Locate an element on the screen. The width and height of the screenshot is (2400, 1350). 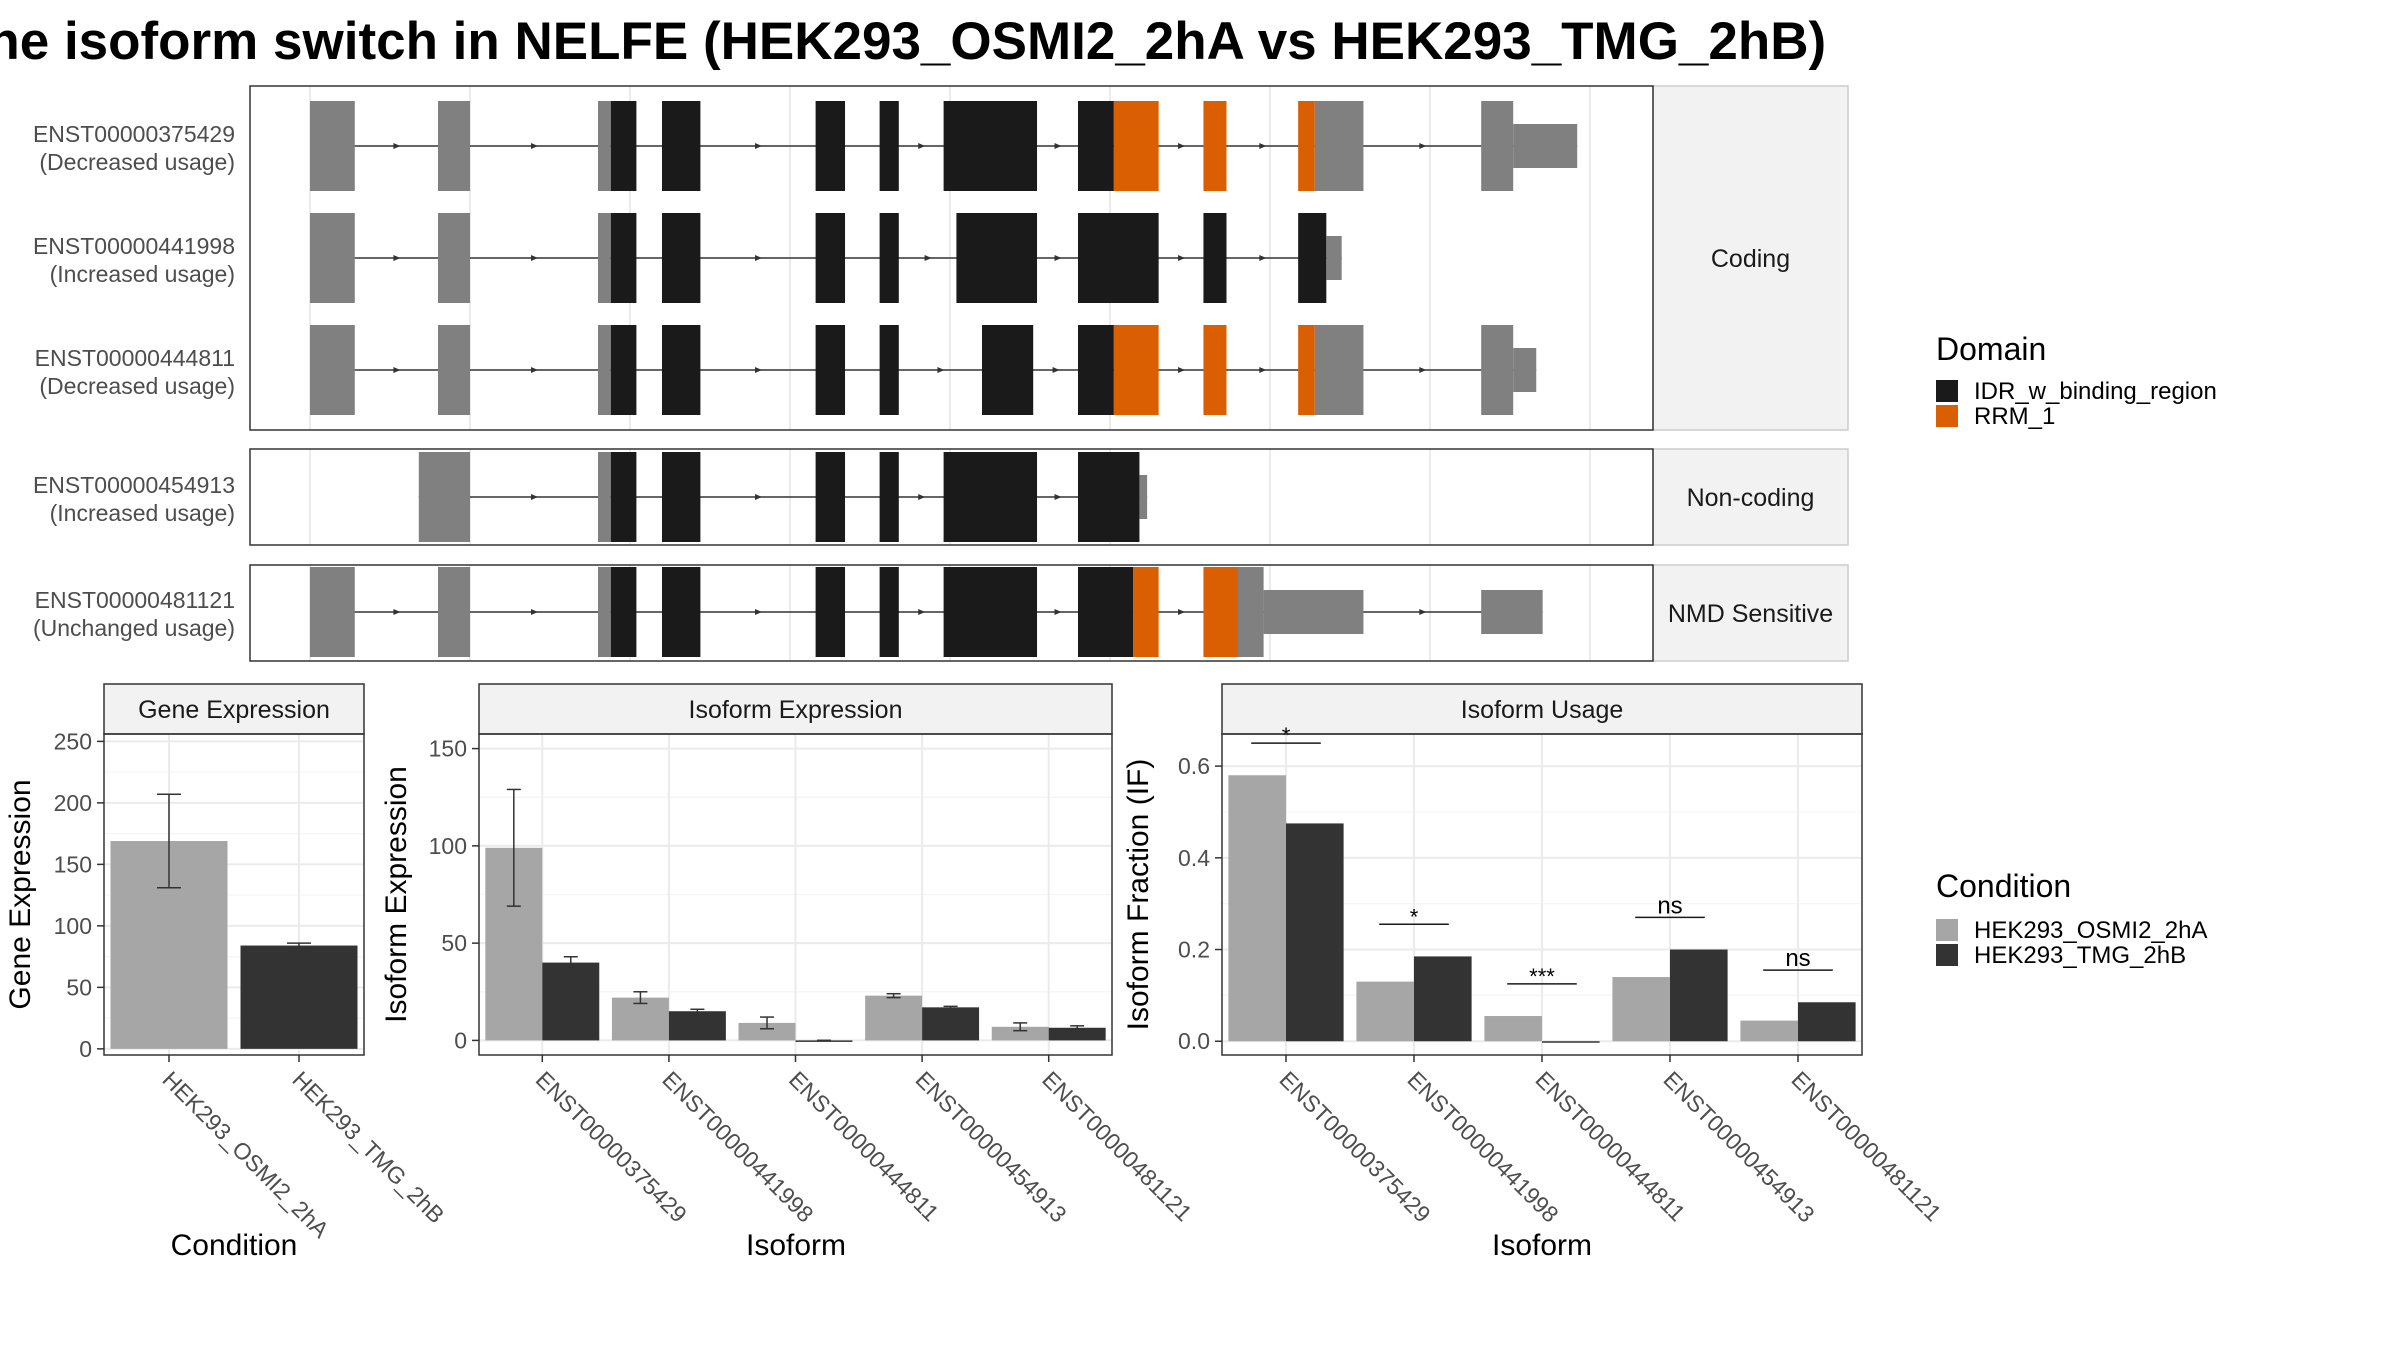
significance-label: ns is located at coordinates (1669, 905).